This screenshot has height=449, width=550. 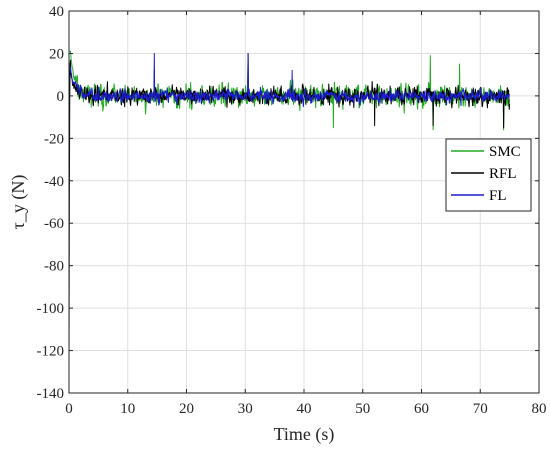 What do you see at coordinates (289, 80) in the screenshot?
I see `series-line-fl` at bounding box center [289, 80].